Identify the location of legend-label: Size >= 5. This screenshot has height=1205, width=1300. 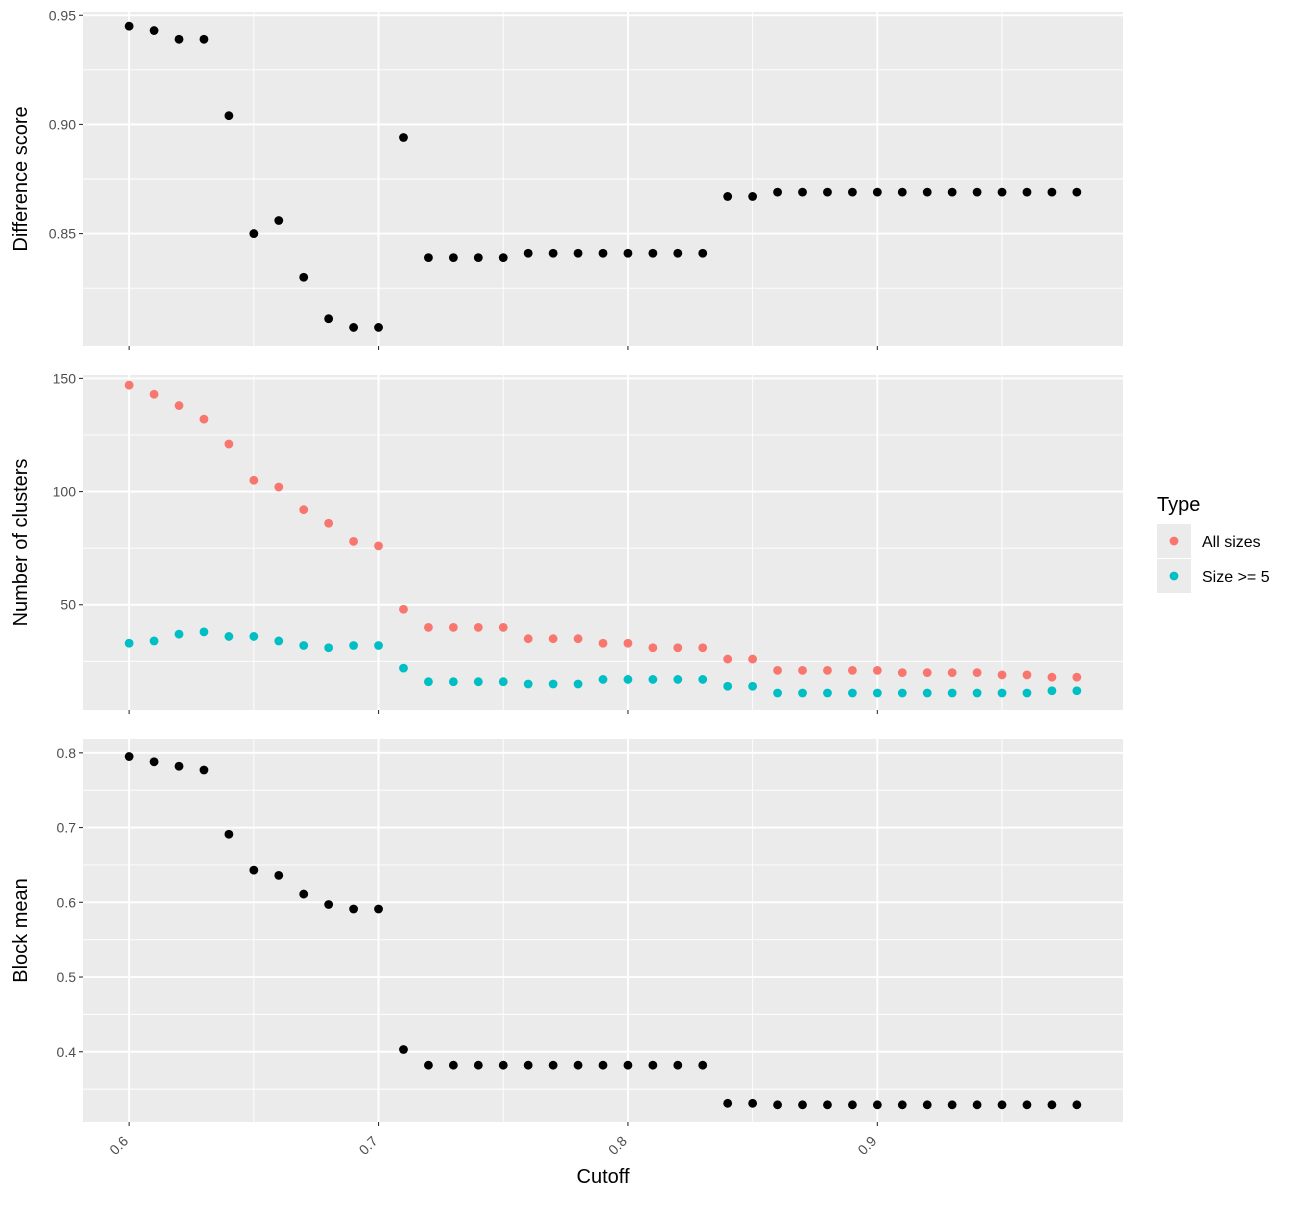
(1236, 577).